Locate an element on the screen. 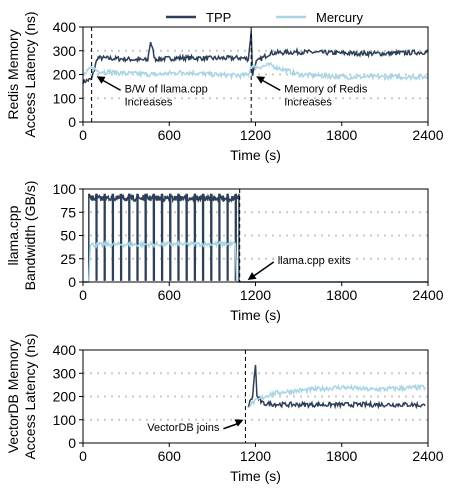 The image size is (457, 499). y-tick-label: 25 is located at coordinates (68, 259).